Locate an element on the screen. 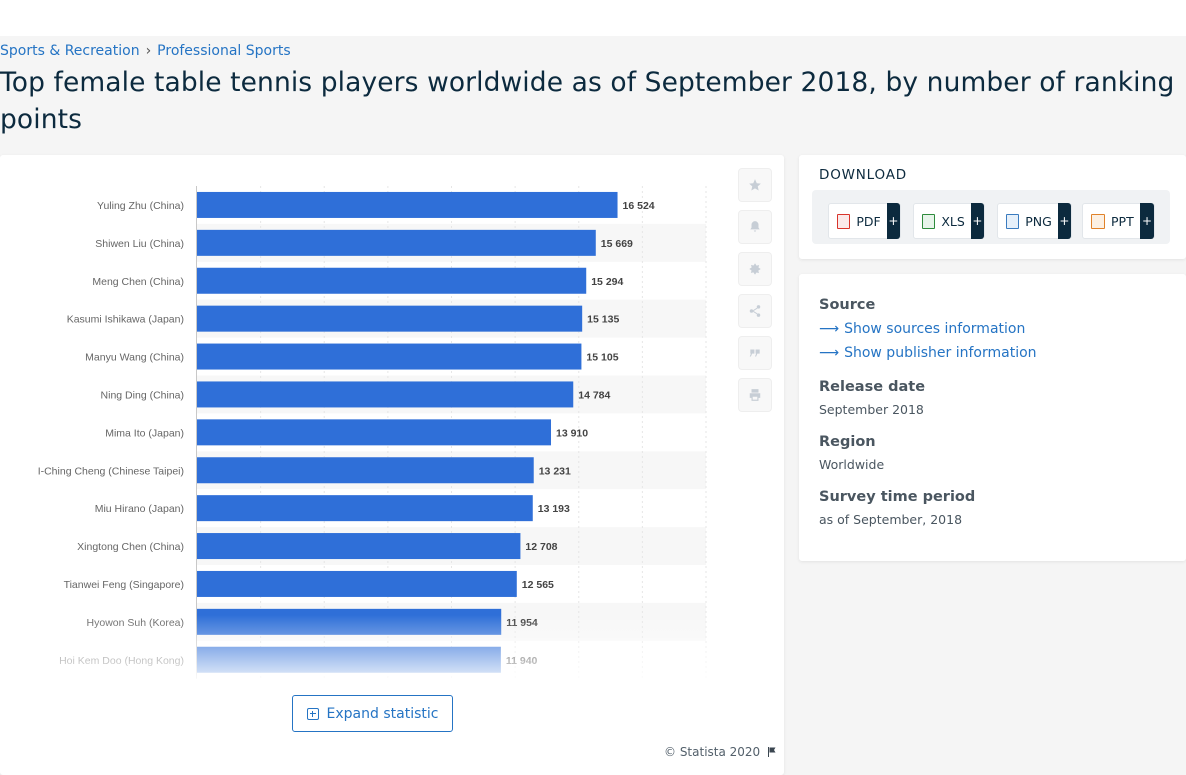 The width and height of the screenshot is (1186, 775). show-publisher-link: ⟶ Show publisher information is located at coordinates (928, 353).